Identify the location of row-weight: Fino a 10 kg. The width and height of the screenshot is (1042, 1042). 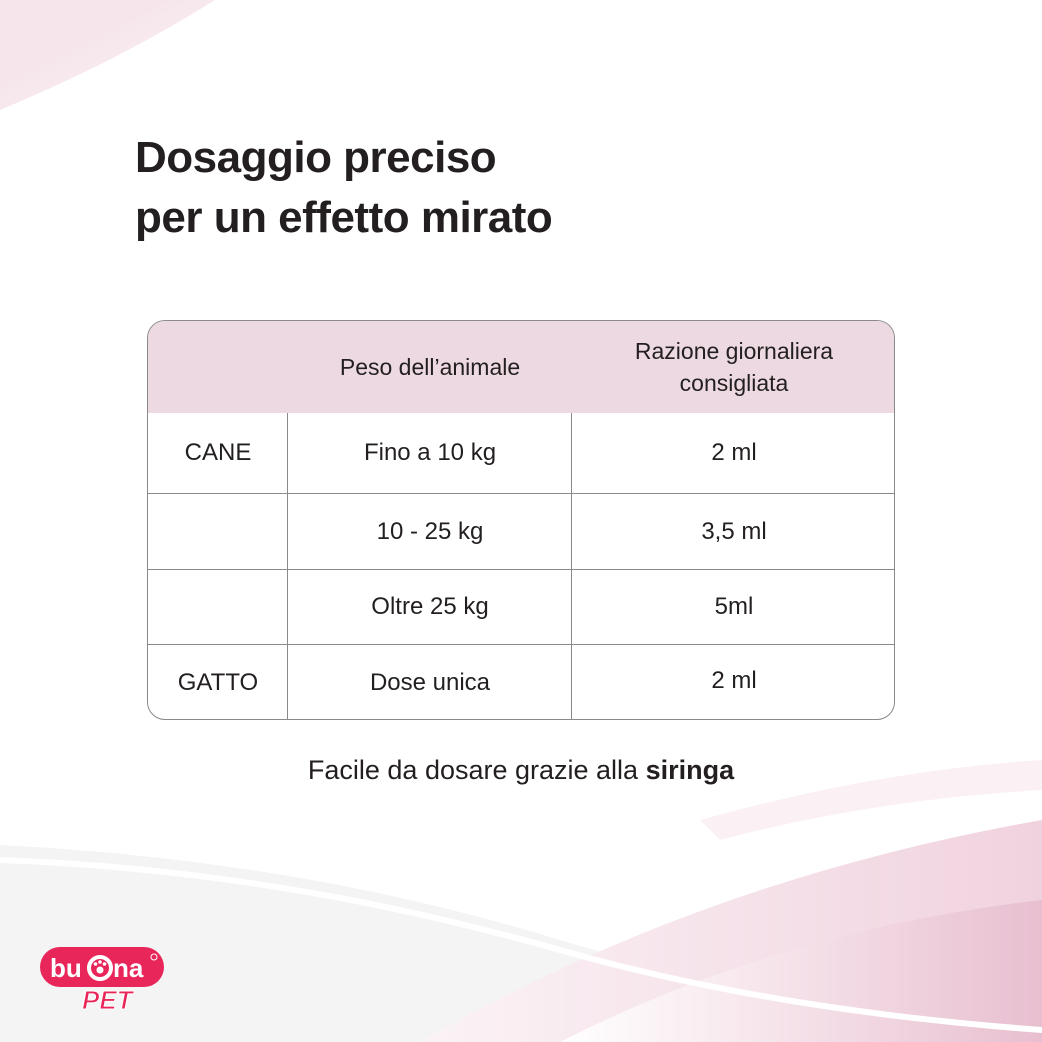
(430, 452).